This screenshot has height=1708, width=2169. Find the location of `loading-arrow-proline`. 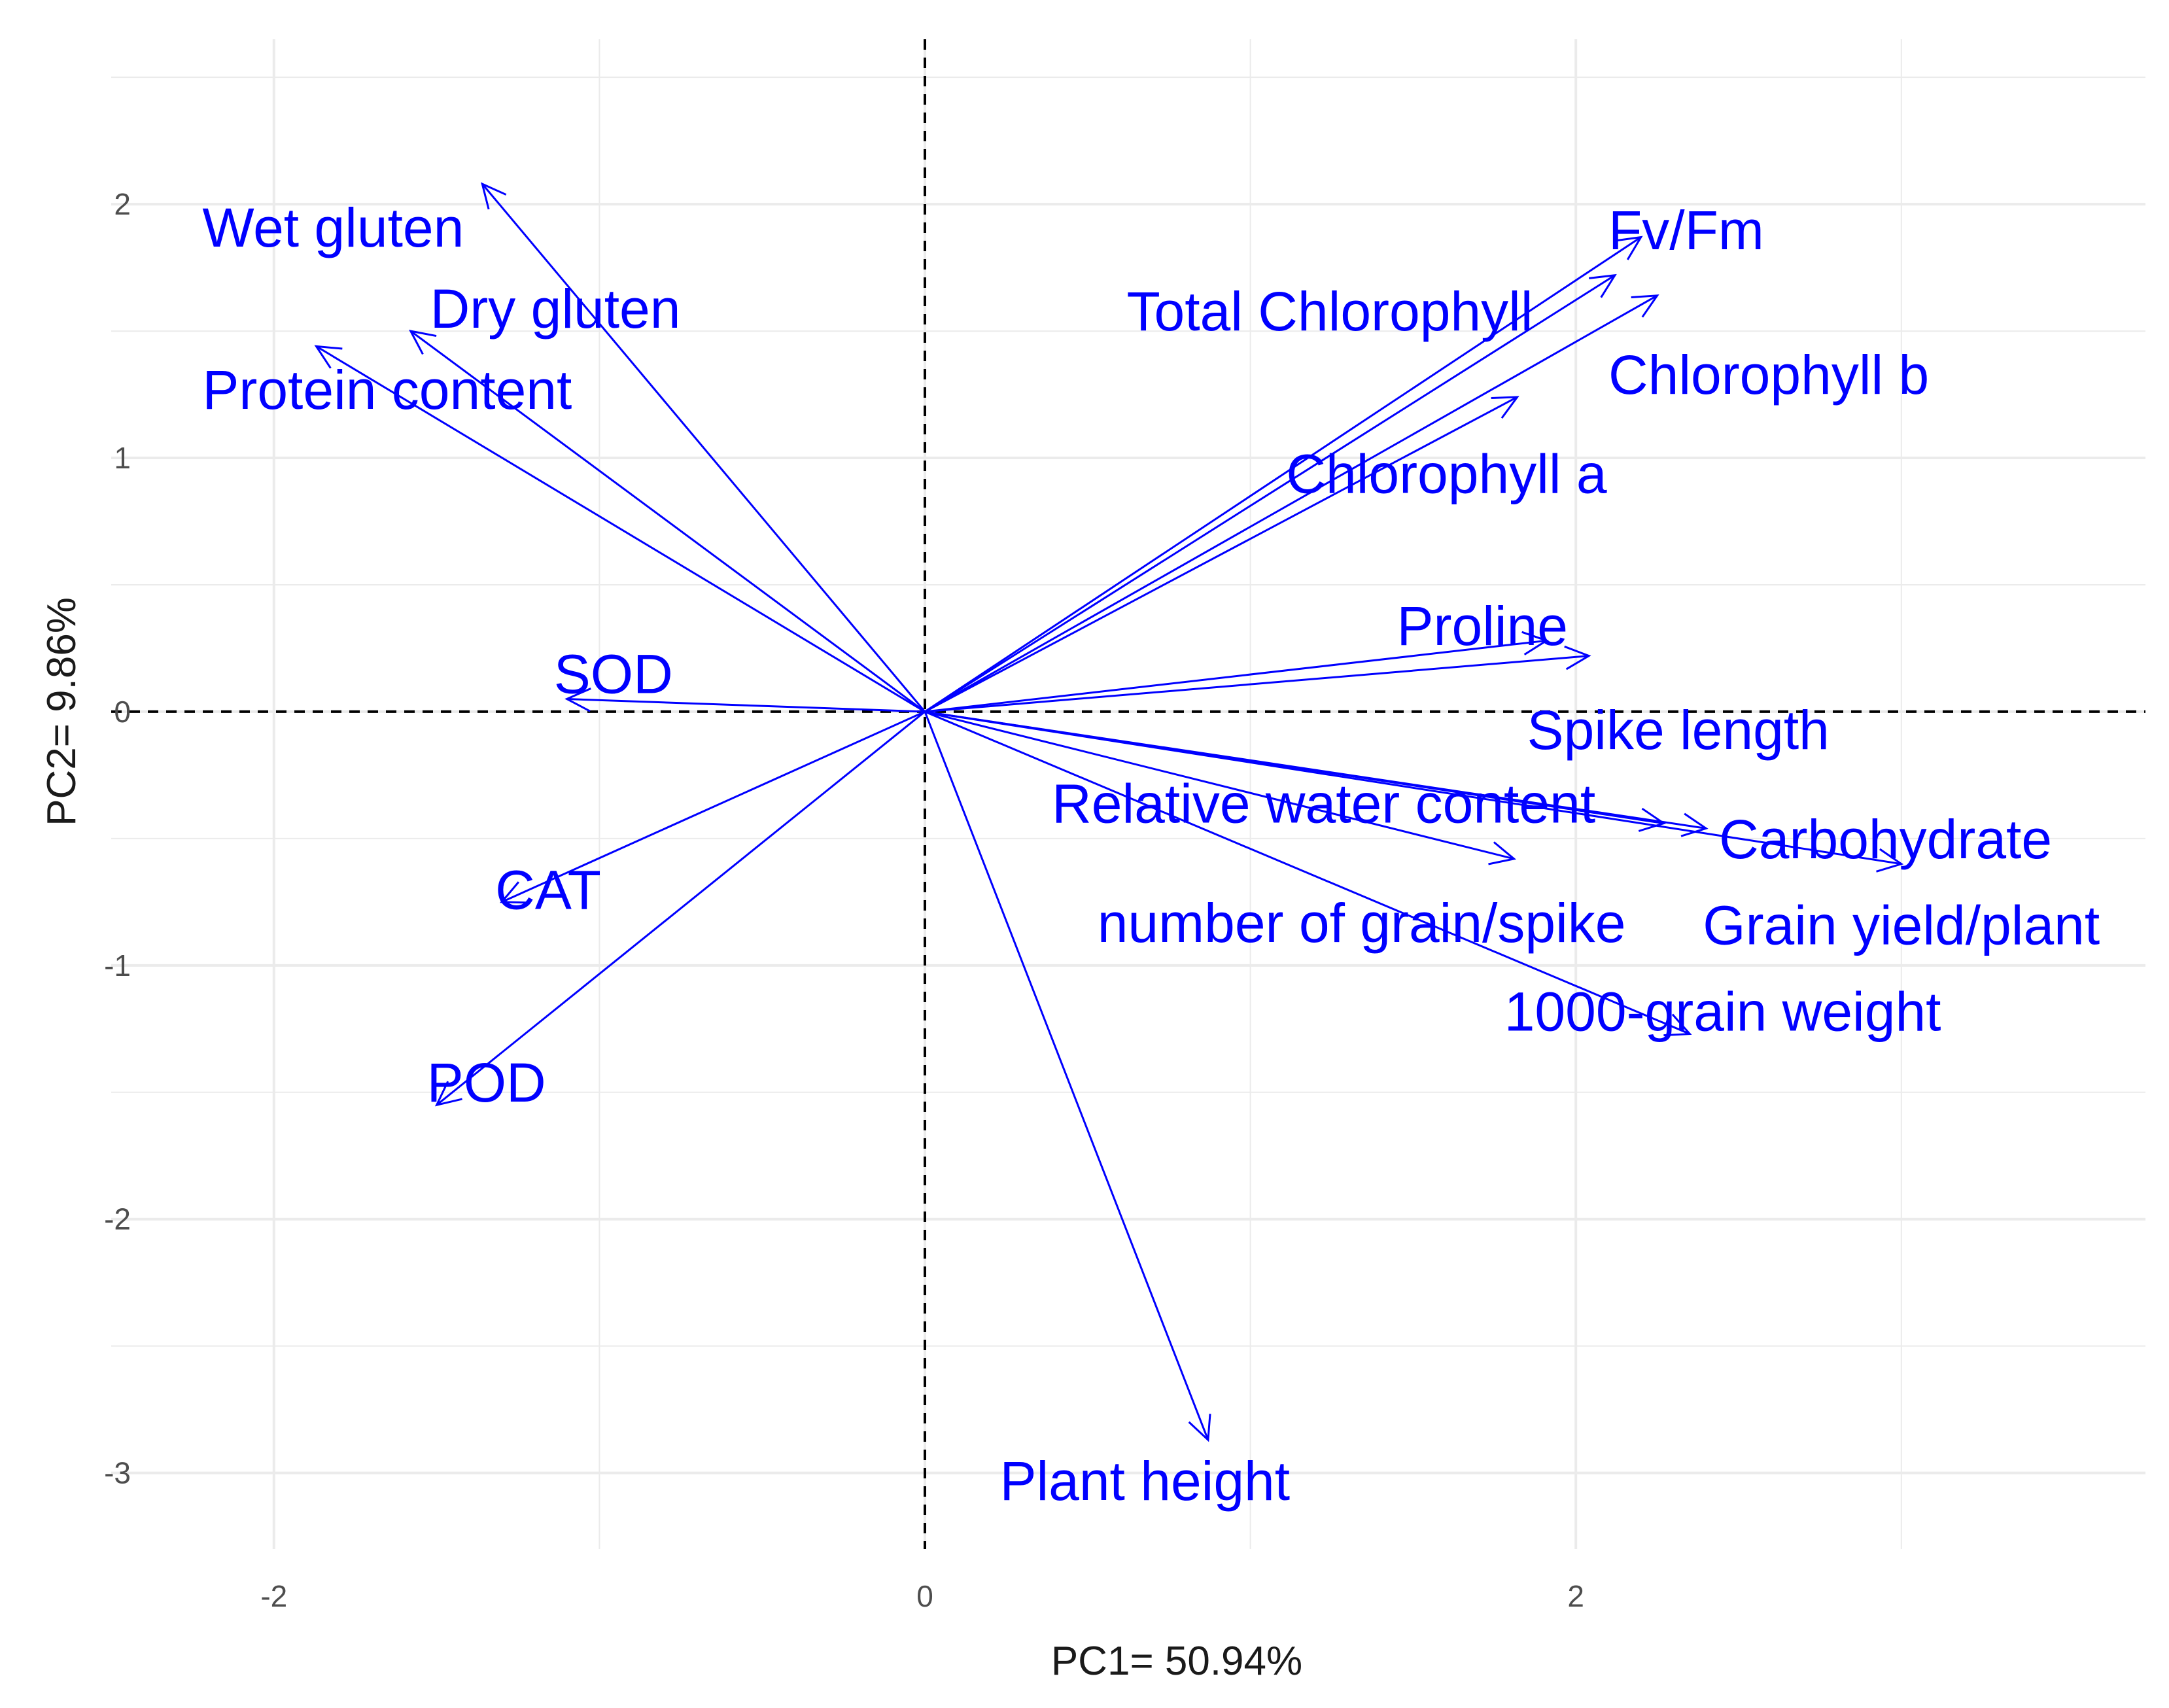

loading-arrow-proline is located at coordinates (1236, 672).